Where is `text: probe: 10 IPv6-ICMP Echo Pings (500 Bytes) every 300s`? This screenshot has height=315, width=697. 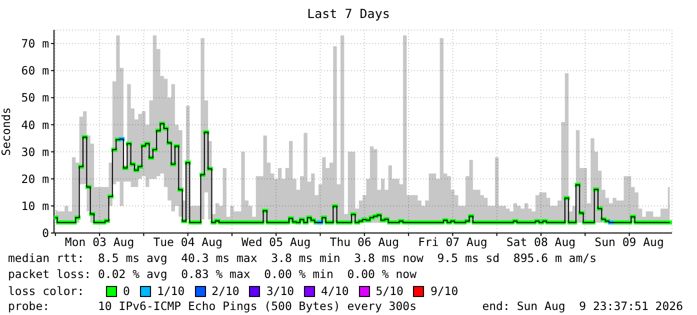
text: probe: 10 IPv6-ICMP Echo Pings (500 Bytes) every 300s is located at coordinates (212, 307).